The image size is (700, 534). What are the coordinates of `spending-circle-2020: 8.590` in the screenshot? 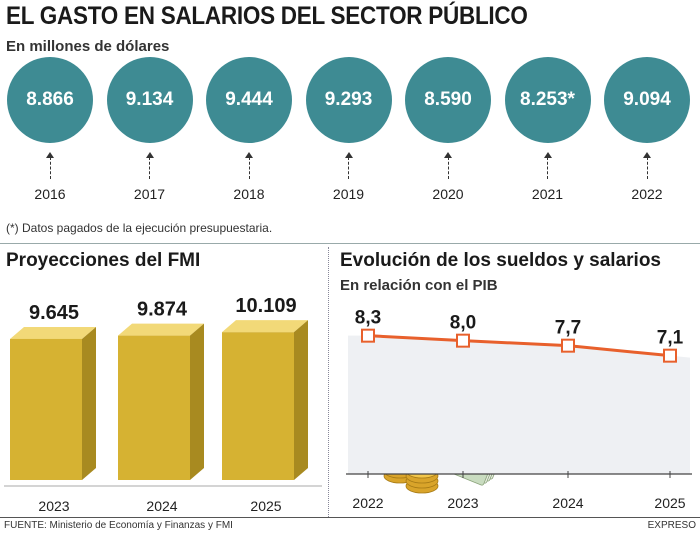 It's located at (448, 100).